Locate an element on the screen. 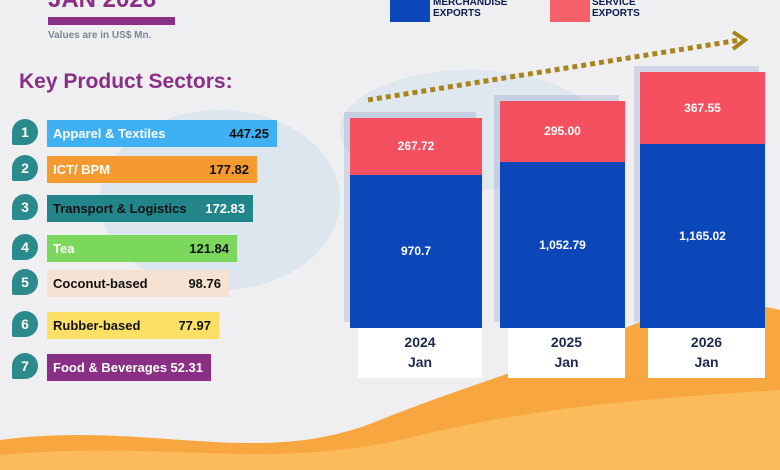  title-underline is located at coordinates (111, 21).